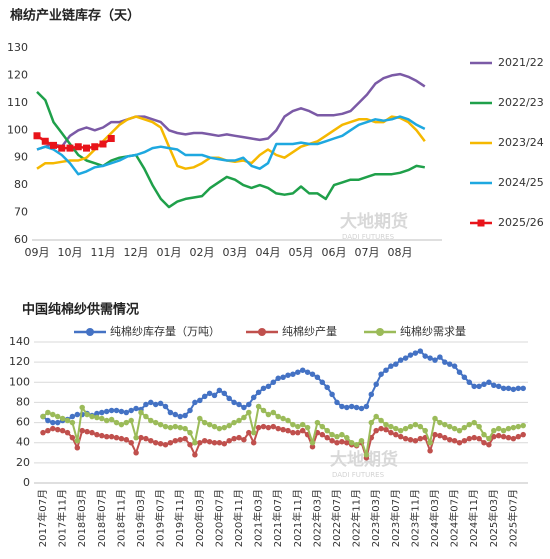 The image size is (550, 559). Describe the element at coordinates (258, 518) in the screenshot. I see `x-tick-label: 2021年03月` at that location.